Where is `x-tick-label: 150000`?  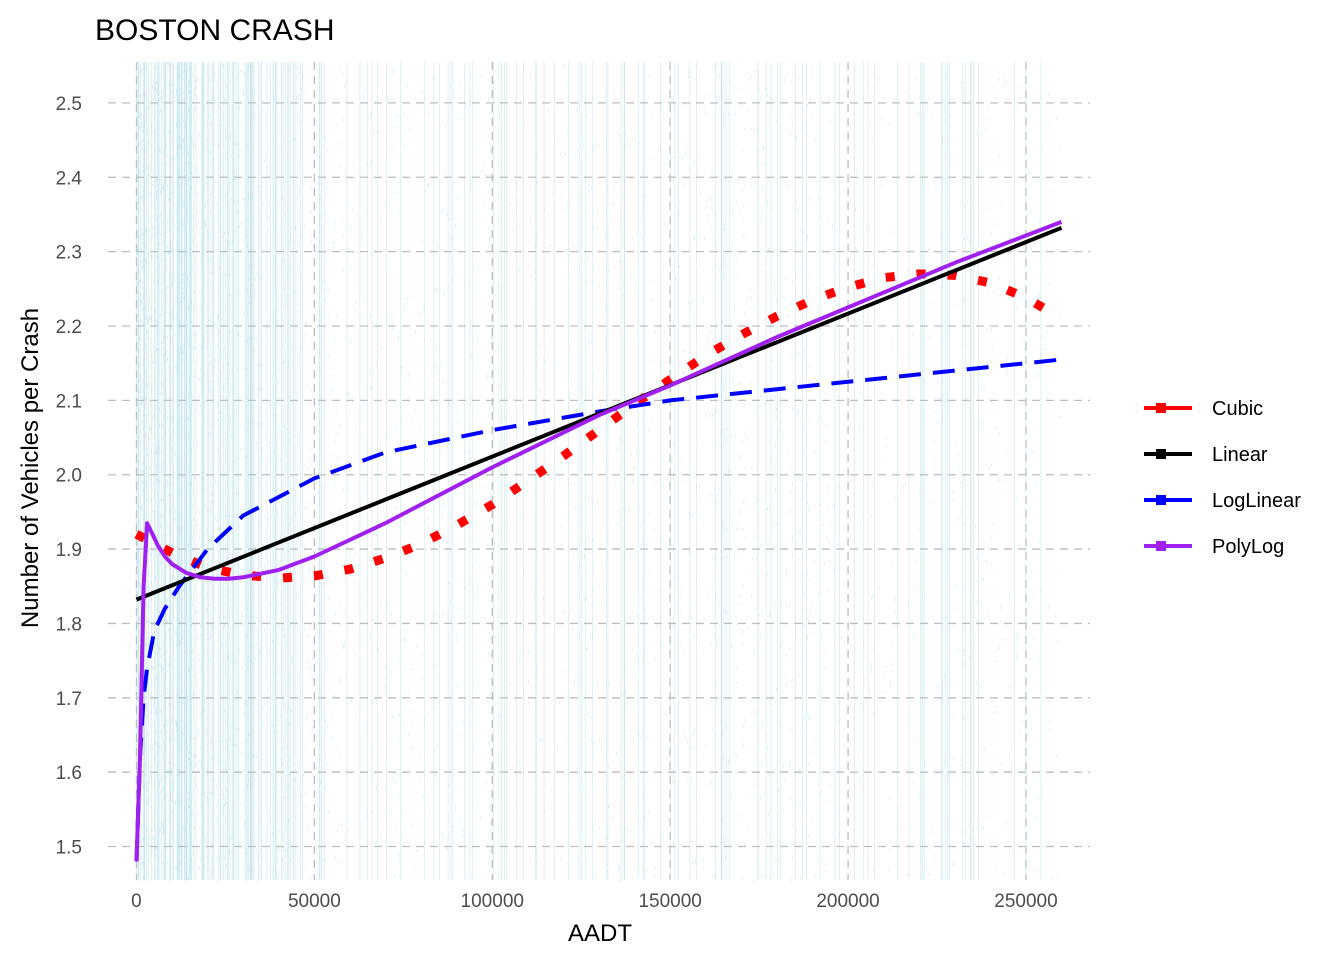 x-tick-label: 150000 is located at coordinates (669, 901).